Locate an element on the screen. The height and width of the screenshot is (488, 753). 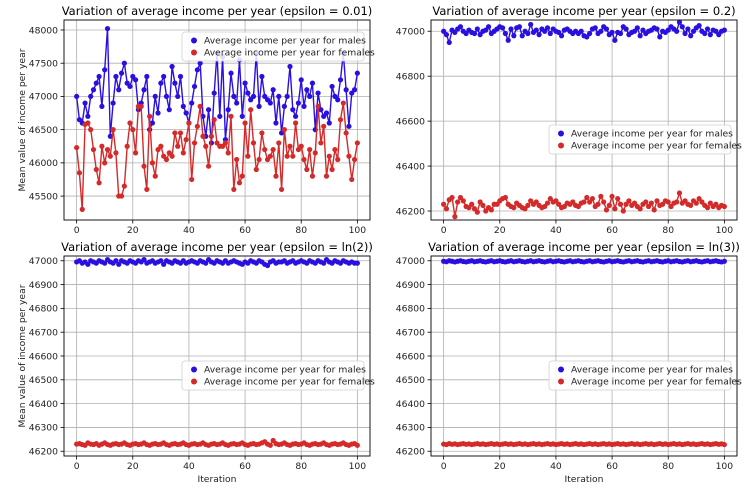
y-tick-label: 47000 is located at coordinates (43, 97).